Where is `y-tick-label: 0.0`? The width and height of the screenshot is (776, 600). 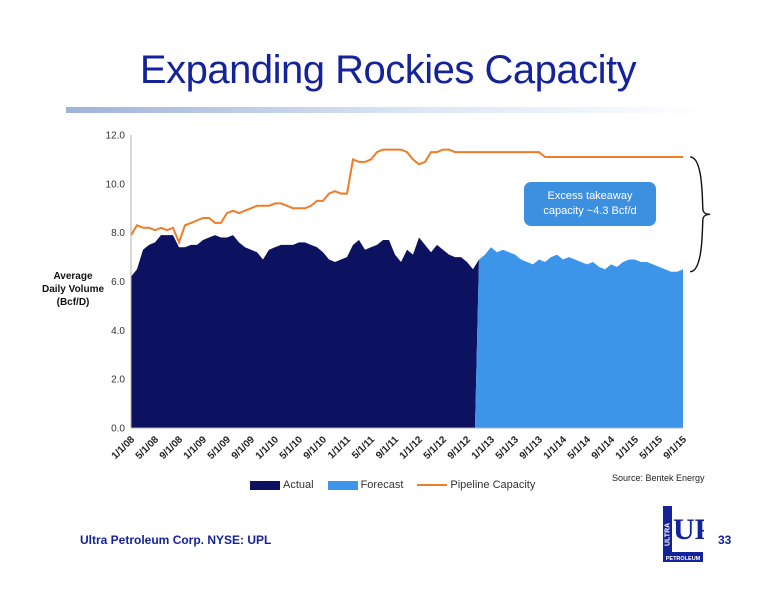 y-tick-label: 0.0 is located at coordinates (118, 429).